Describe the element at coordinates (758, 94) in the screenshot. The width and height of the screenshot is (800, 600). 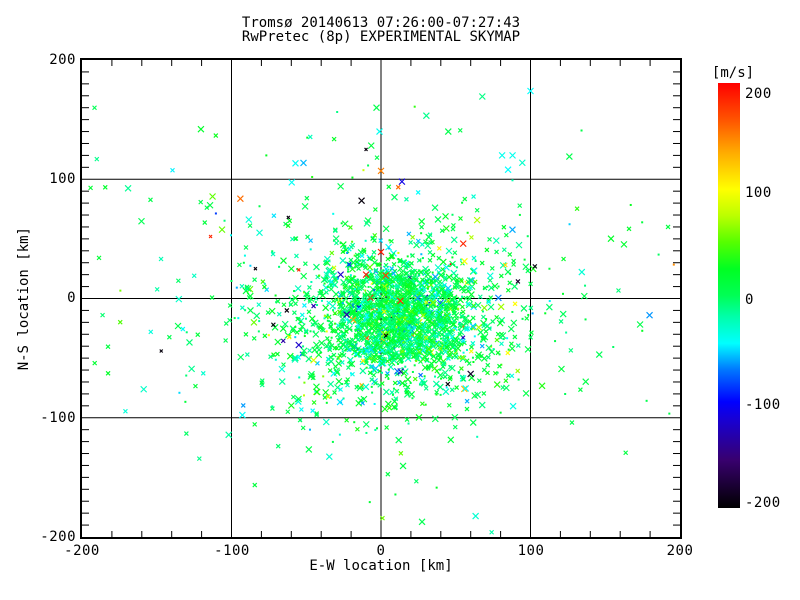
I see `colorbar-tick-200: 200` at that location.